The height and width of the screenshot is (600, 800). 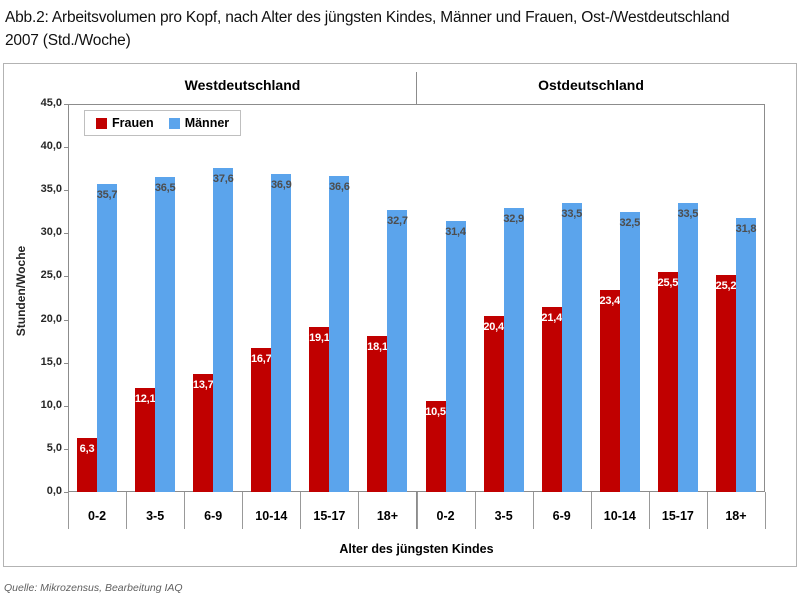 I want to click on bar-value-label: 10,5, so click(x=435, y=412).